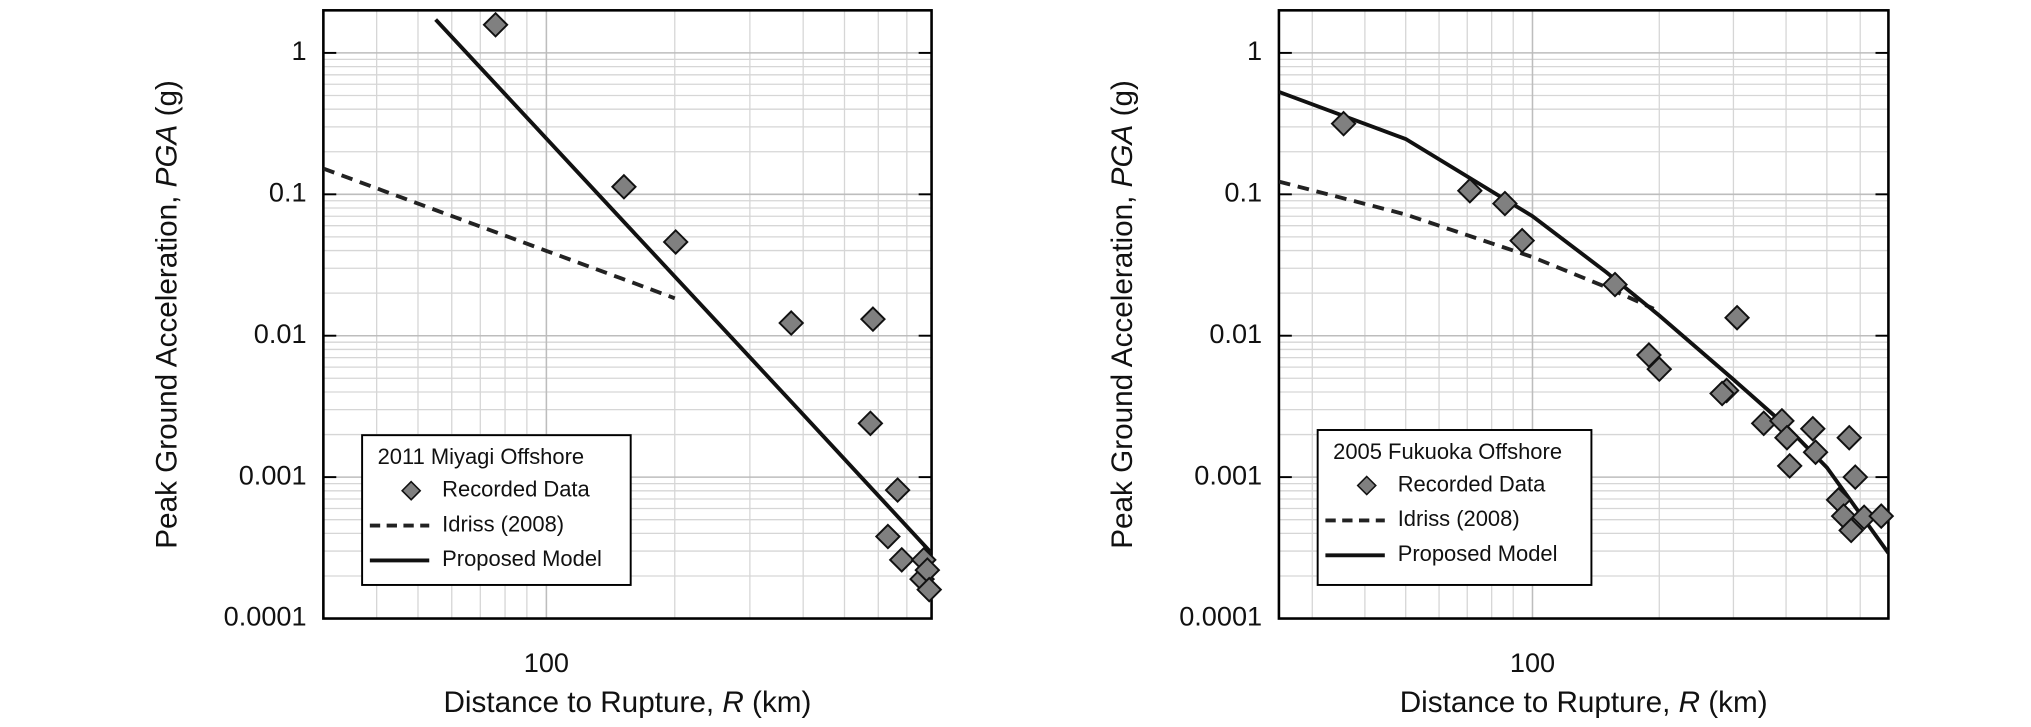 The width and height of the screenshot is (2031, 727). I want to click on legend-box, so click(1454, 507).